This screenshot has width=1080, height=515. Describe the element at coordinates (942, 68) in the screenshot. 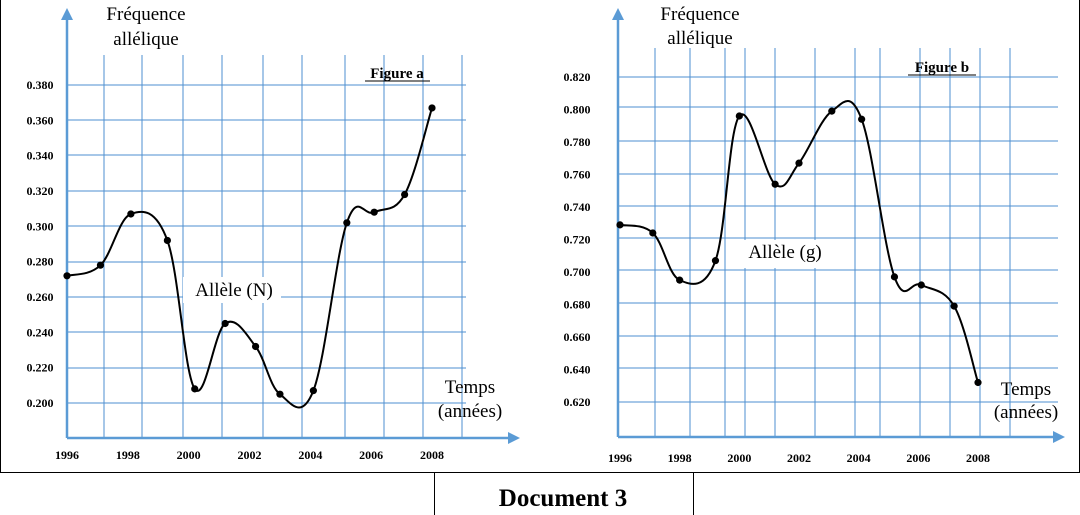

I see `figure-title: Figure b` at that location.